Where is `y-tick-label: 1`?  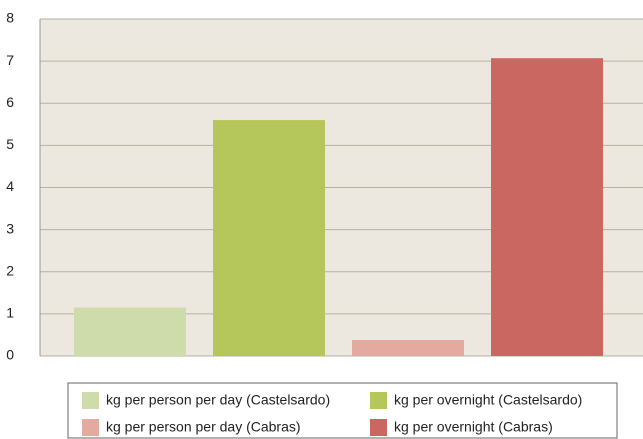 y-tick-label: 1 is located at coordinates (10, 313).